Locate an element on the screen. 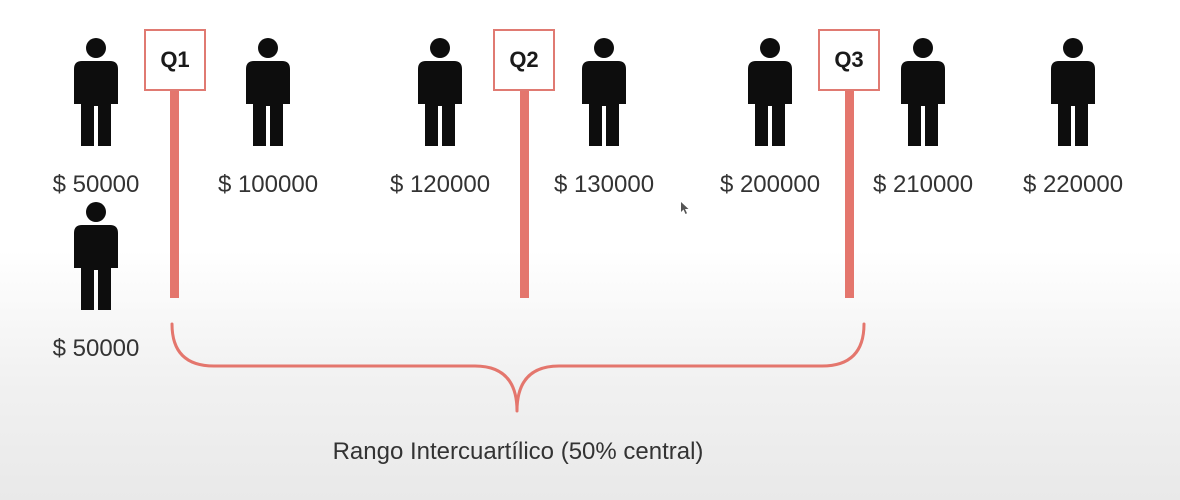  q1-line is located at coordinates (174, 194).